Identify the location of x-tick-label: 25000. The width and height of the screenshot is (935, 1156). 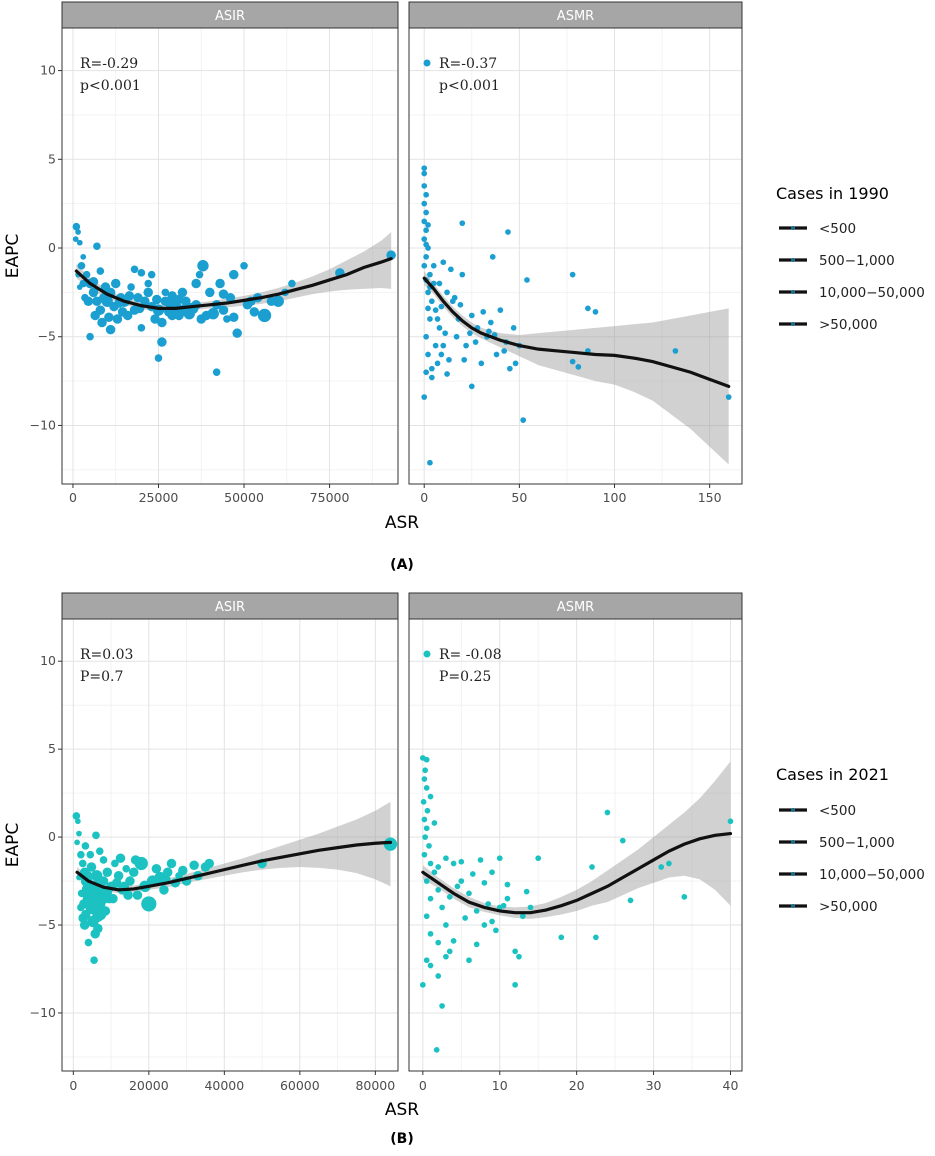
(159, 497).